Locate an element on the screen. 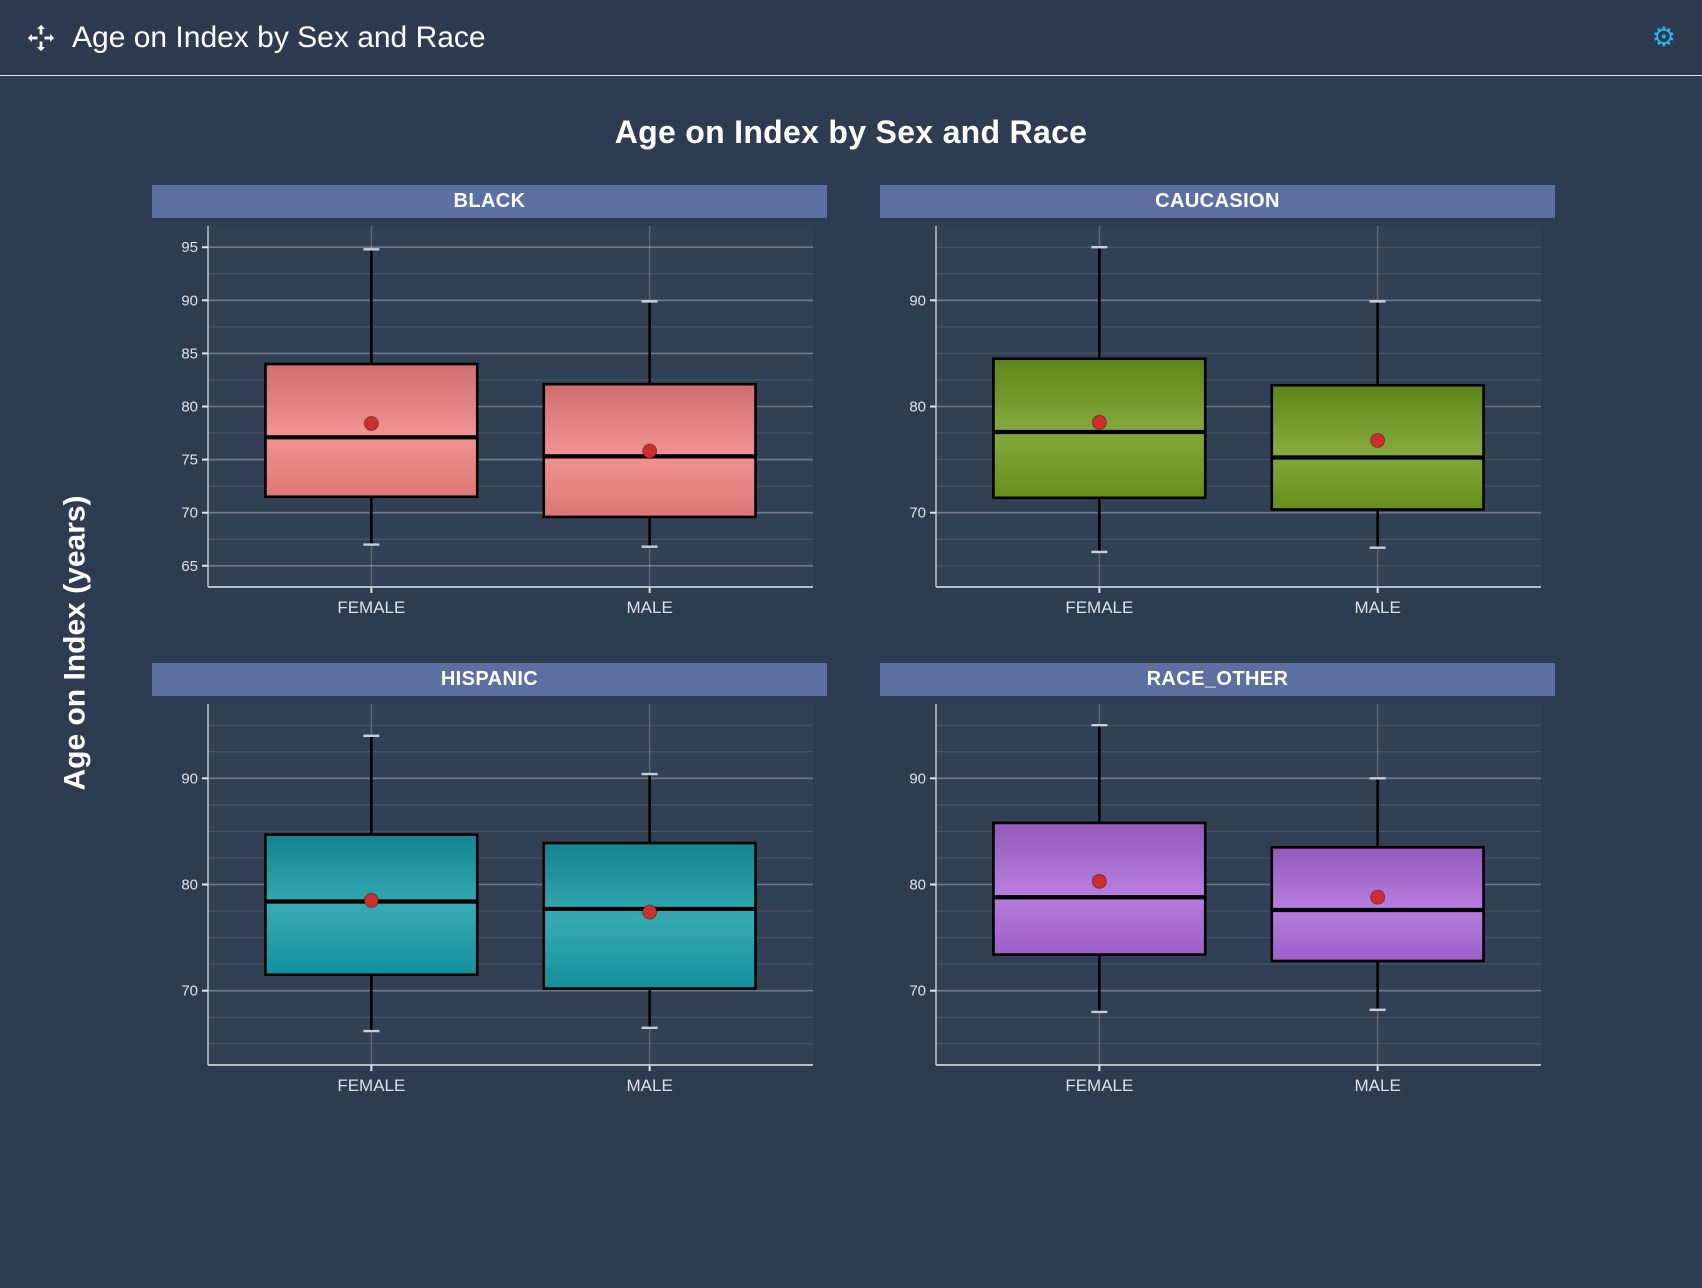 The height and width of the screenshot is (1288, 1702). facet-header-hispanic: HISPANIC is located at coordinates (489, 679).